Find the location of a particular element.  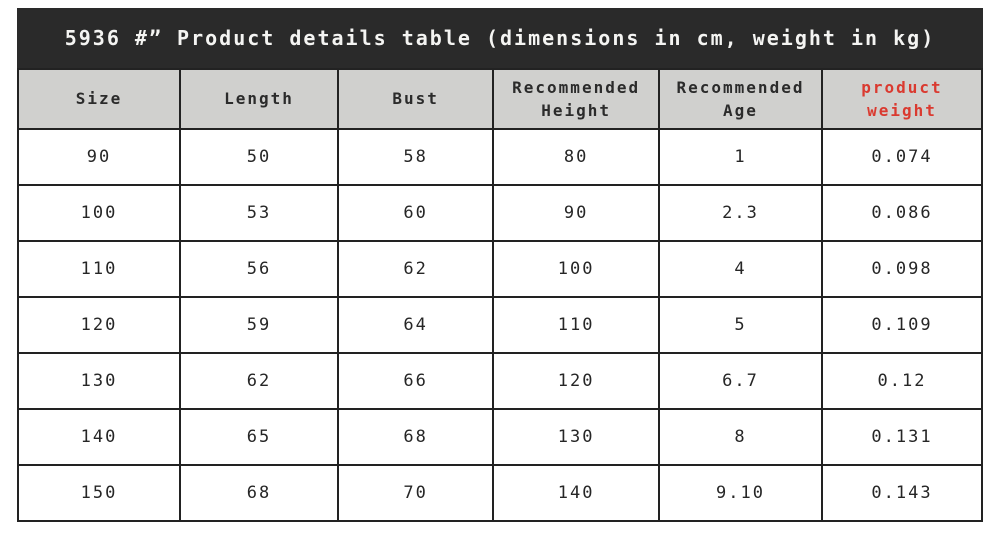

table-row: 90 50 58 80 1 0.074 is located at coordinates (500, 157).